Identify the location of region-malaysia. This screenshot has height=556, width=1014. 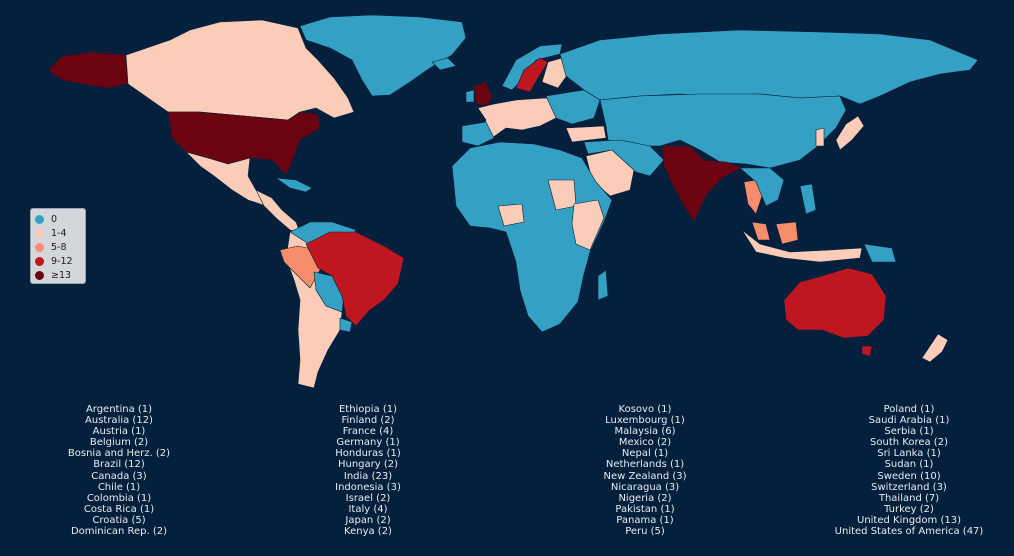
(761, 231).